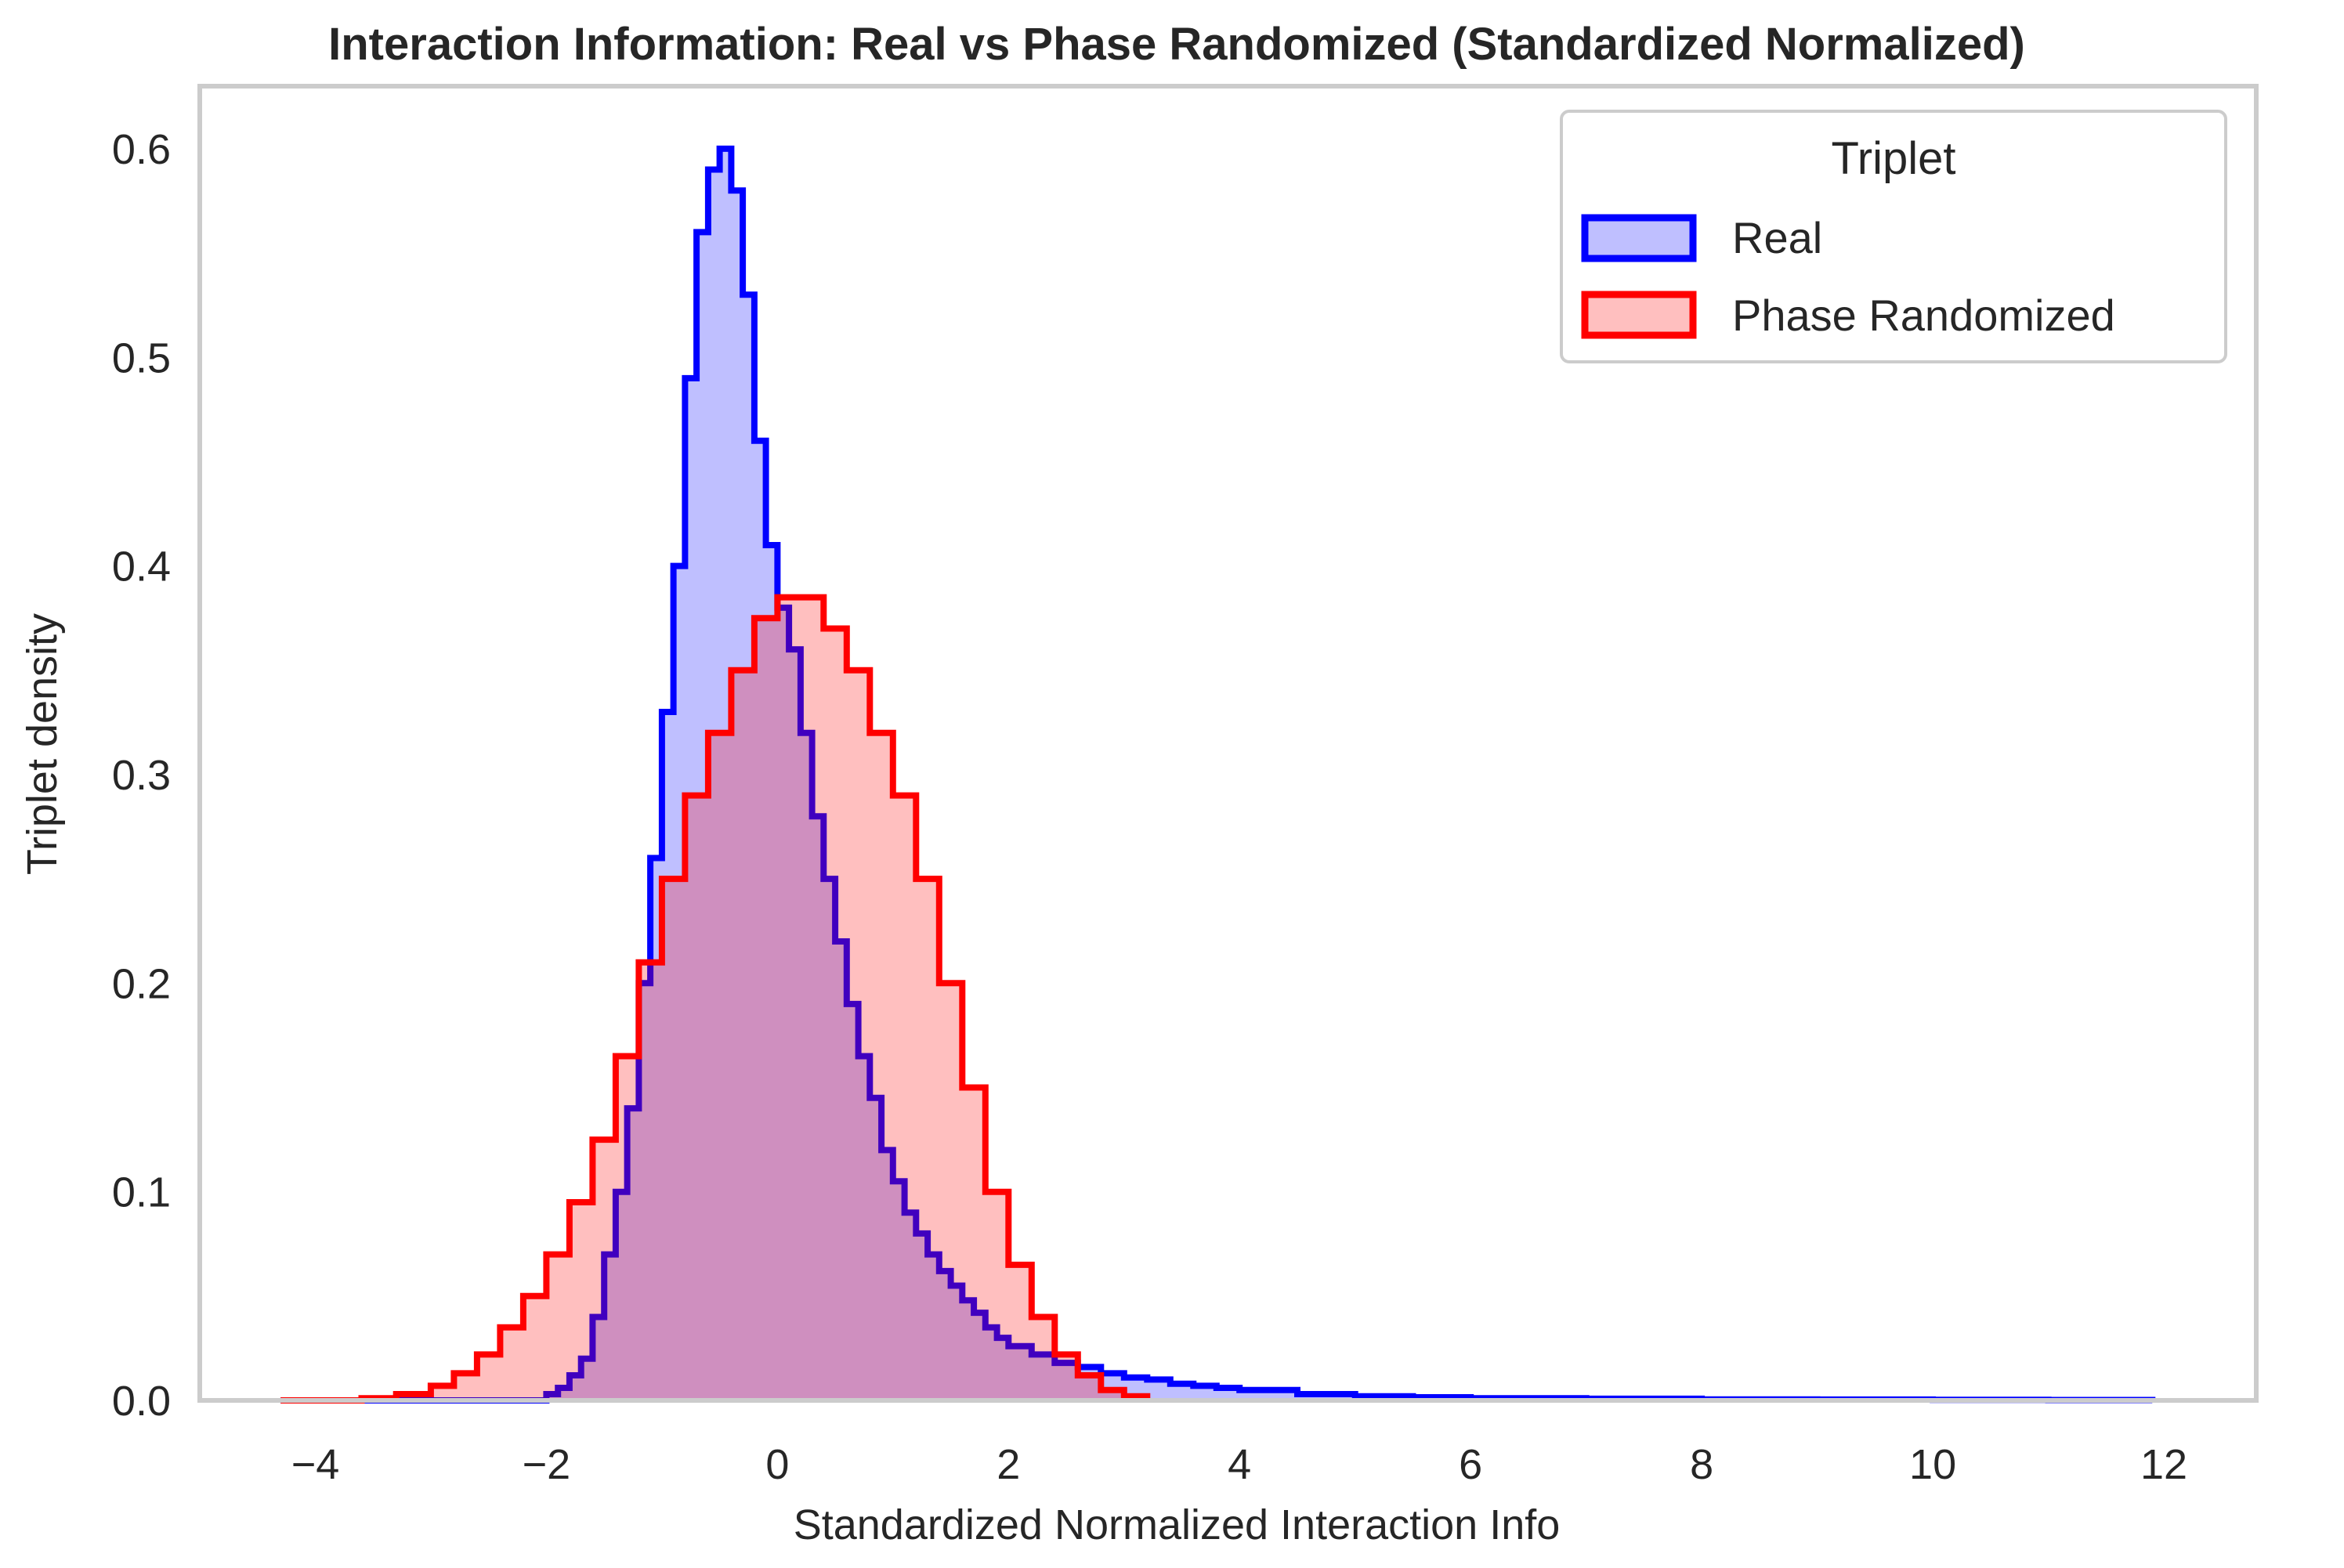 The height and width of the screenshot is (1568, 2344). Describe the element at coordinates (315, 1464) in the screenshot. I see `x-tick-label: −4` at that location.